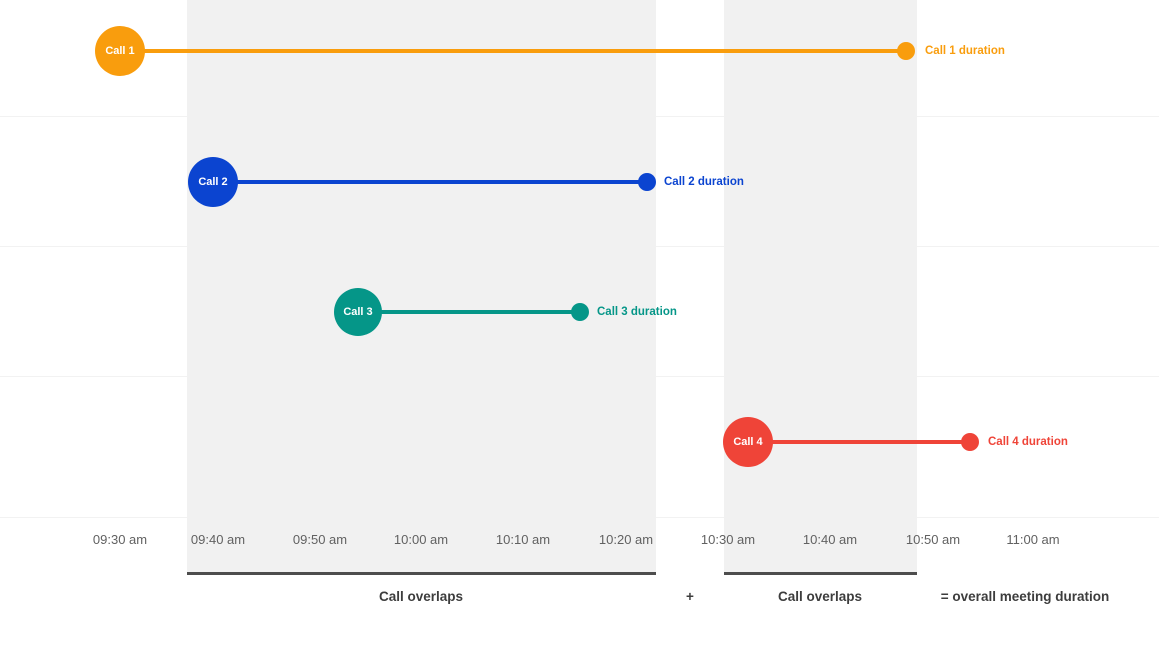 The height and width of the screenshot is (652, 1159). Describe the element at coordinates (120, 539) in the screenshot. I see `x-tick-0930: 09:30 am` at that location.